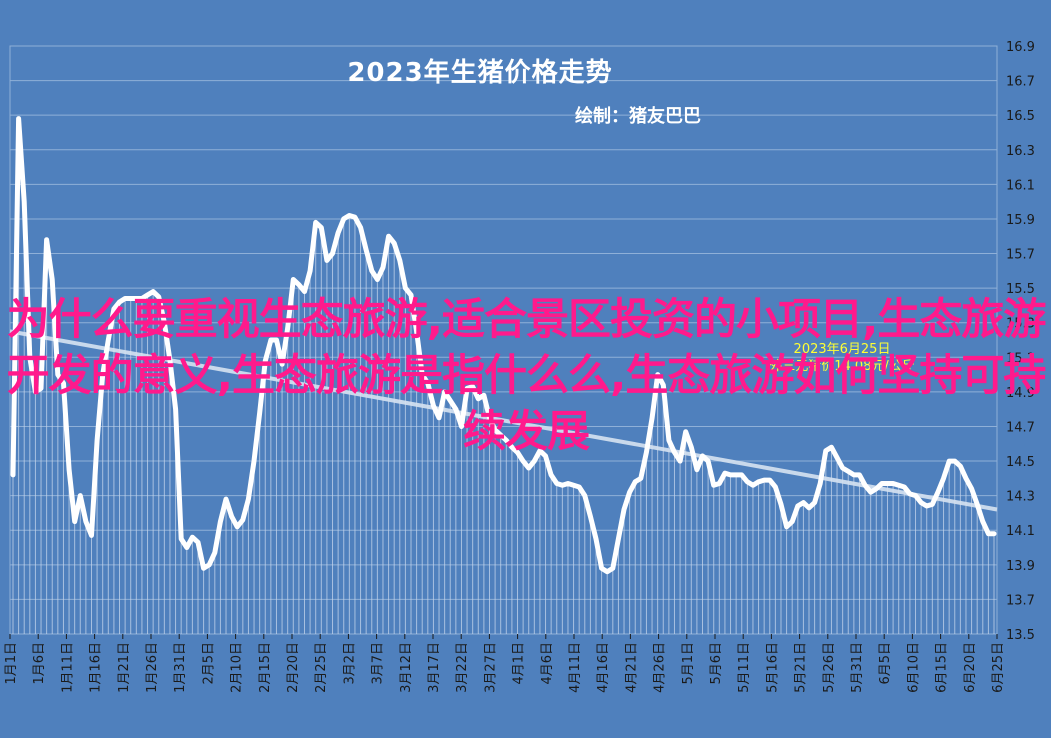 Image resolution: width=1051 pixels, height=738 pixels. What do you see at coordinates (842, 349) in the screenshot?
I see `annotation-date: 2023年6月25日` at bounding box center [842, 349].